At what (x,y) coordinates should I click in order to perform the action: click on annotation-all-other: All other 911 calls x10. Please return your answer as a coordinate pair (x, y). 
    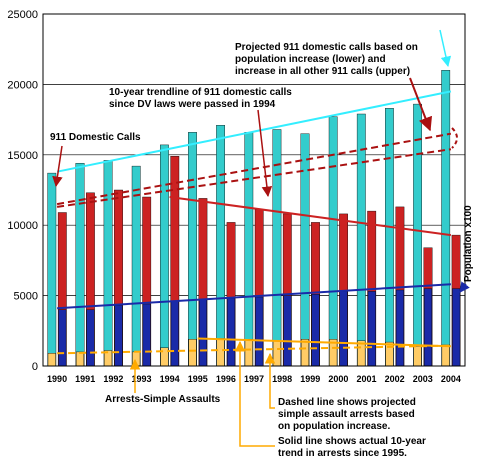
    Looking at the image, I should click on (412, 24).